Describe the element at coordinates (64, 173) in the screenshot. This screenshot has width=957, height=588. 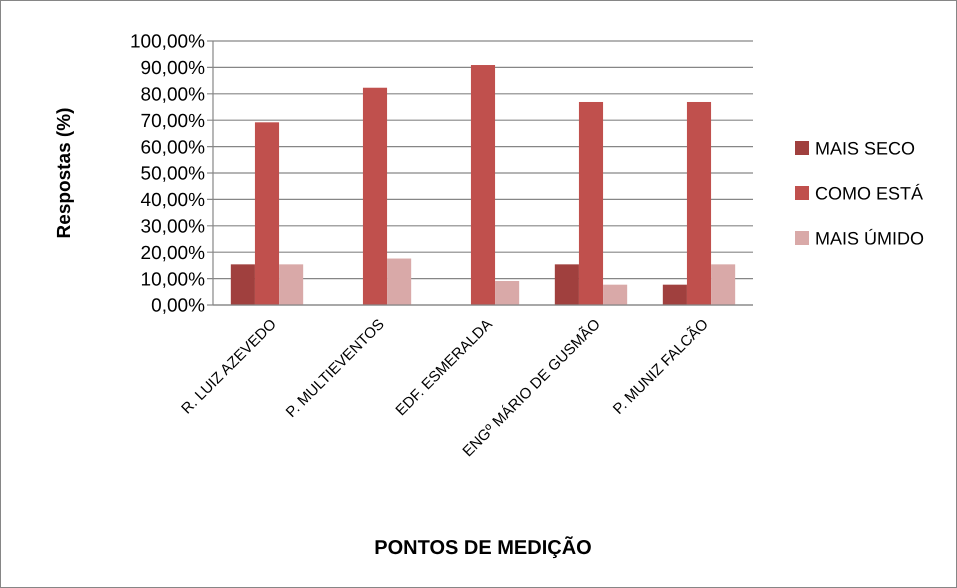
I see `y-axis-title: Respostas (%)` at that location.